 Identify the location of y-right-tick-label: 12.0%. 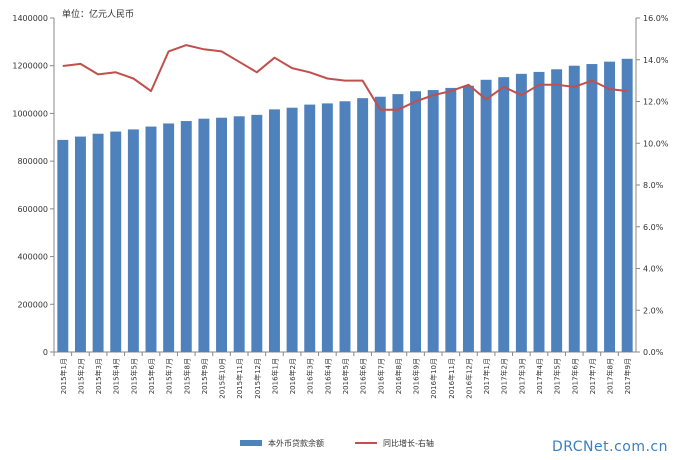
(656, 102).